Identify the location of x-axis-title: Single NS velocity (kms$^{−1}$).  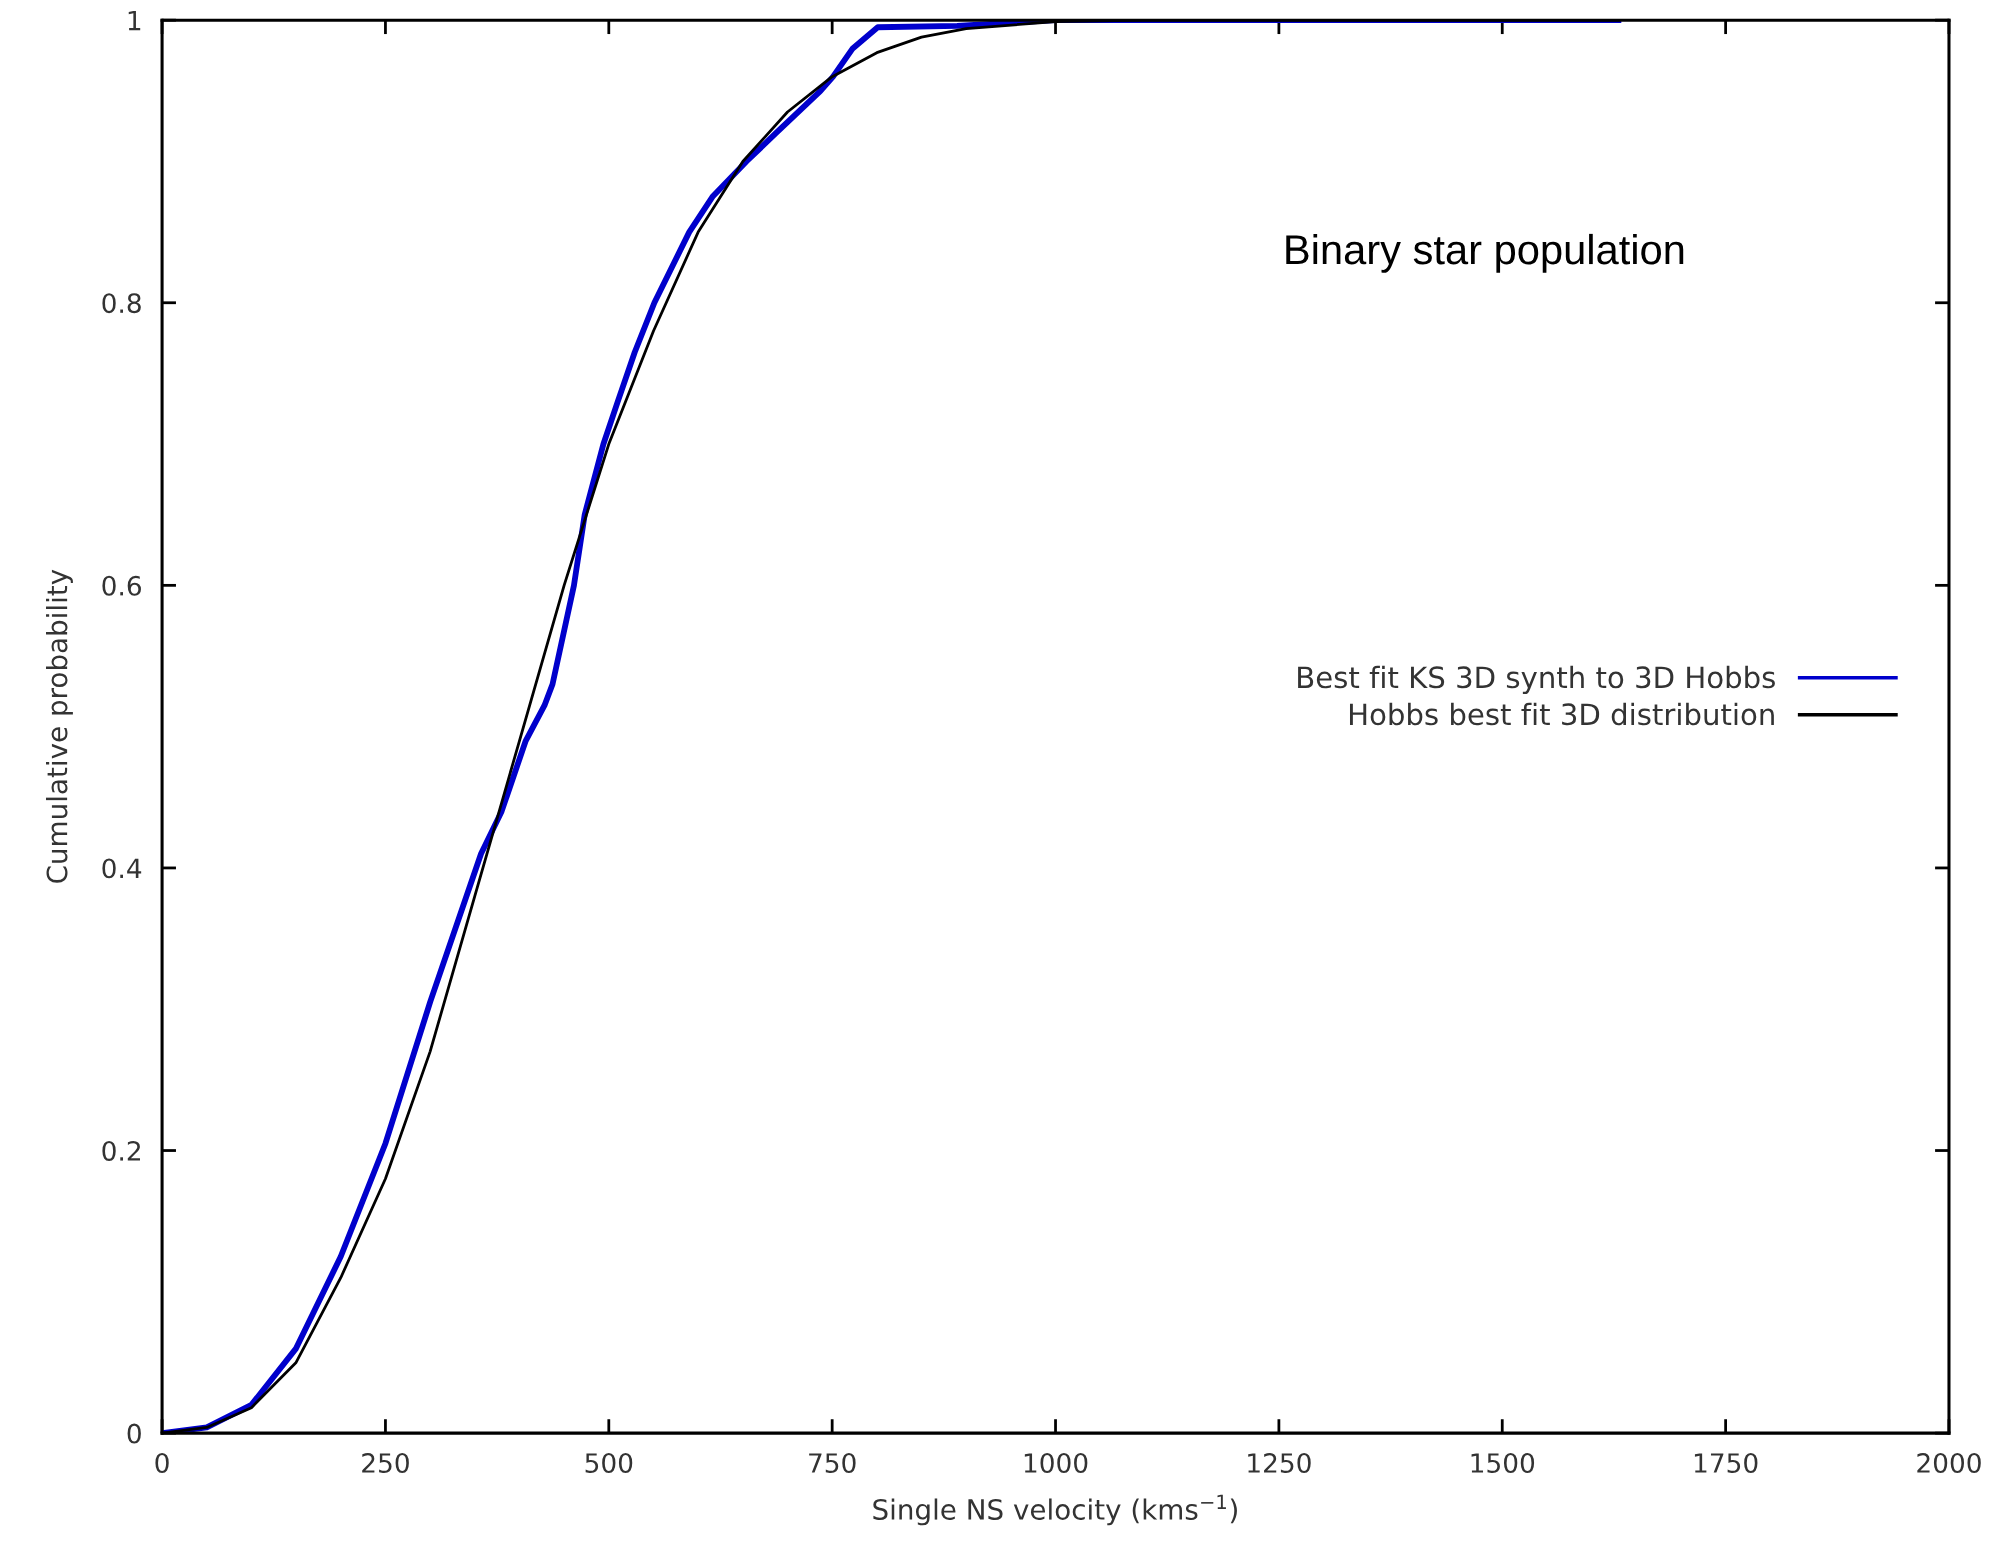
(1055, 1510).